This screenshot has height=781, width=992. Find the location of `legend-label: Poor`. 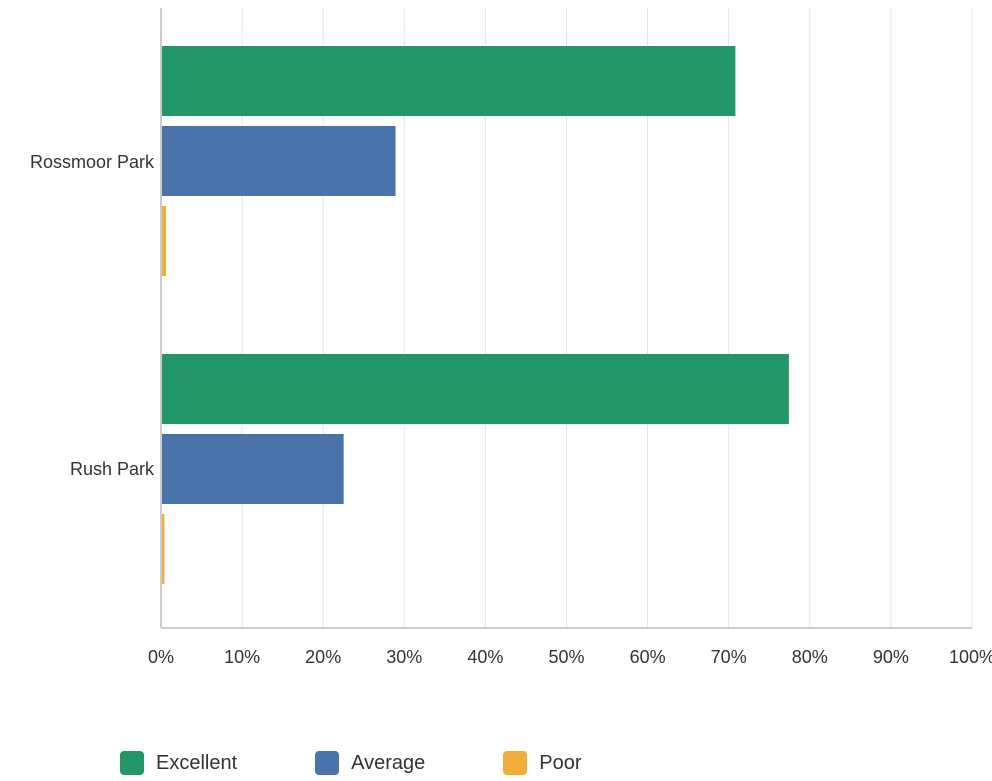

legend-label: Poor is located at coordinates (560, 762).